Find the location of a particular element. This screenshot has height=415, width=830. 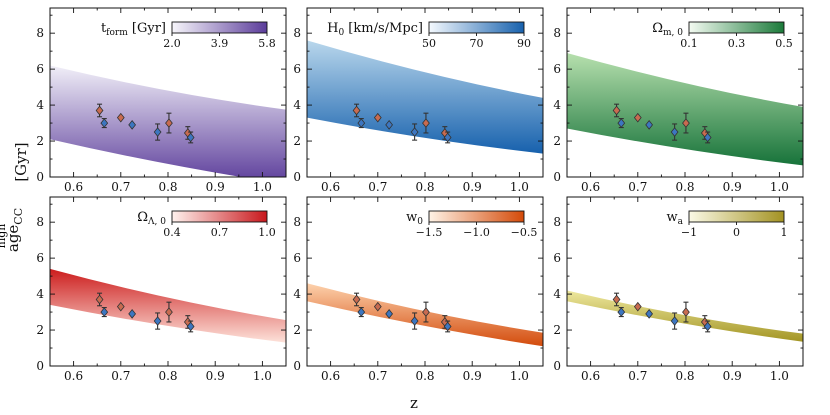

colorbar-tick: 0.5 is located at coordinates (784, 43).